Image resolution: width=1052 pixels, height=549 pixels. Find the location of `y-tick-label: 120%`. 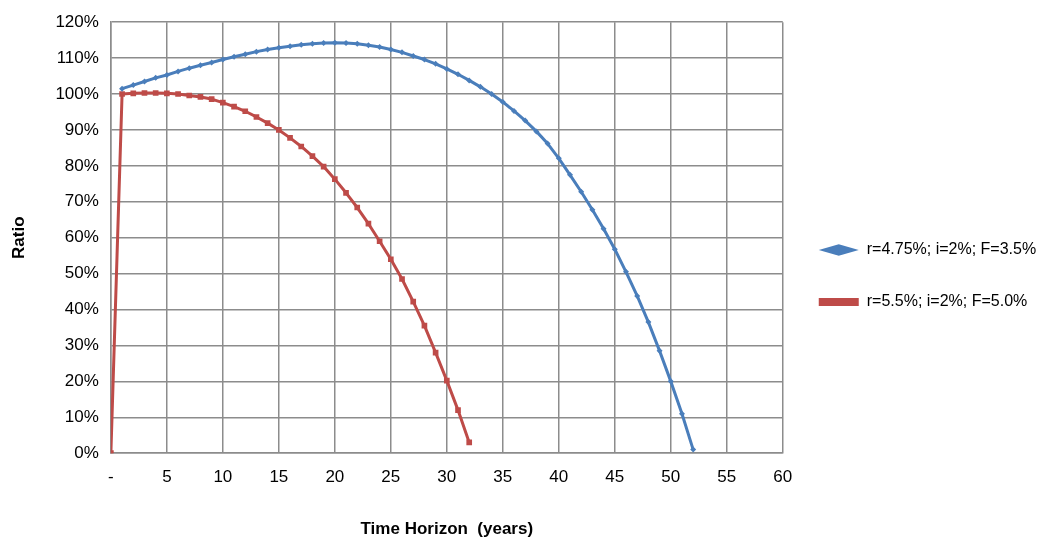

y-tick-label: 120% is located at coordinates (77, 21).